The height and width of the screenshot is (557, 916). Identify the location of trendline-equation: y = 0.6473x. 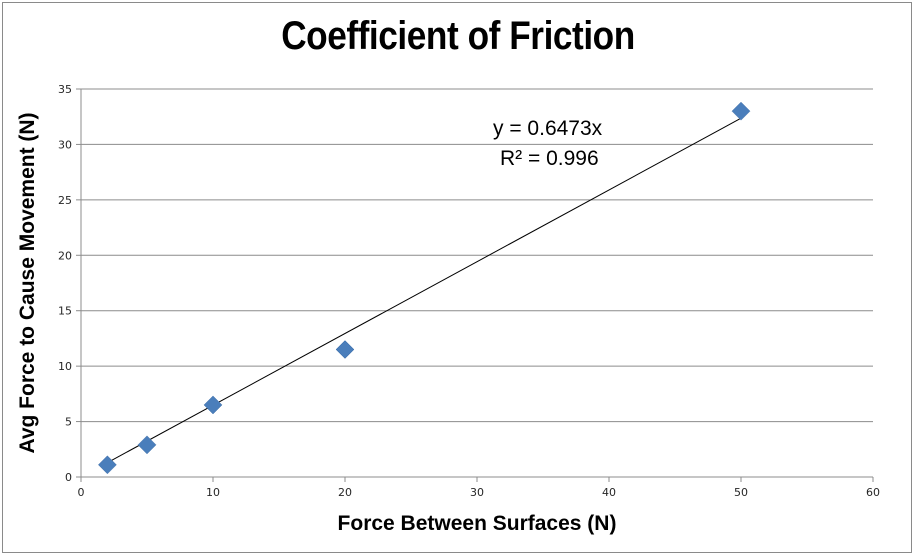
(548, 128).